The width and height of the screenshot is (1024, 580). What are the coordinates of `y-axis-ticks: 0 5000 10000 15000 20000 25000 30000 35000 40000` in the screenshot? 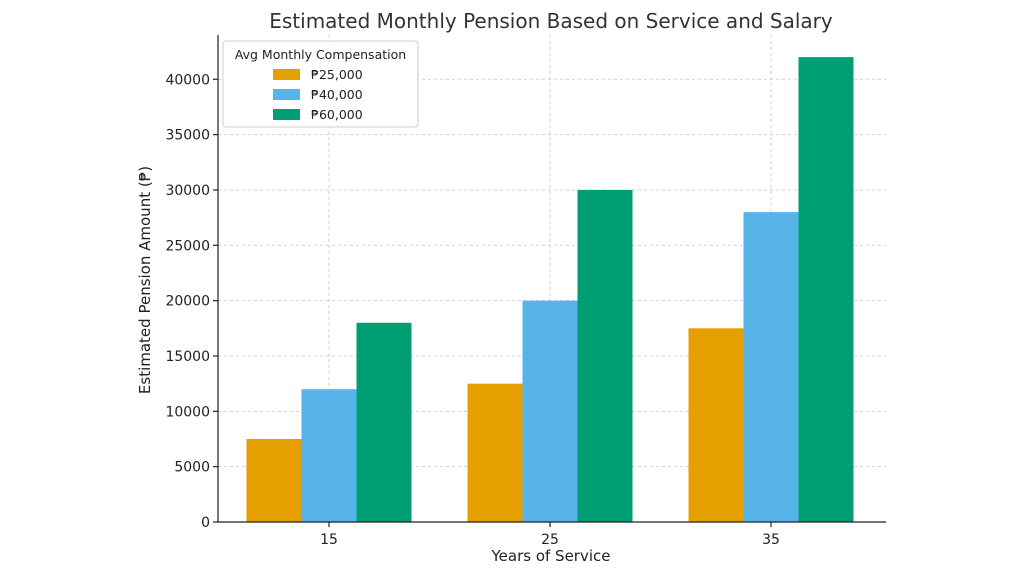 It's located at (191, 301).